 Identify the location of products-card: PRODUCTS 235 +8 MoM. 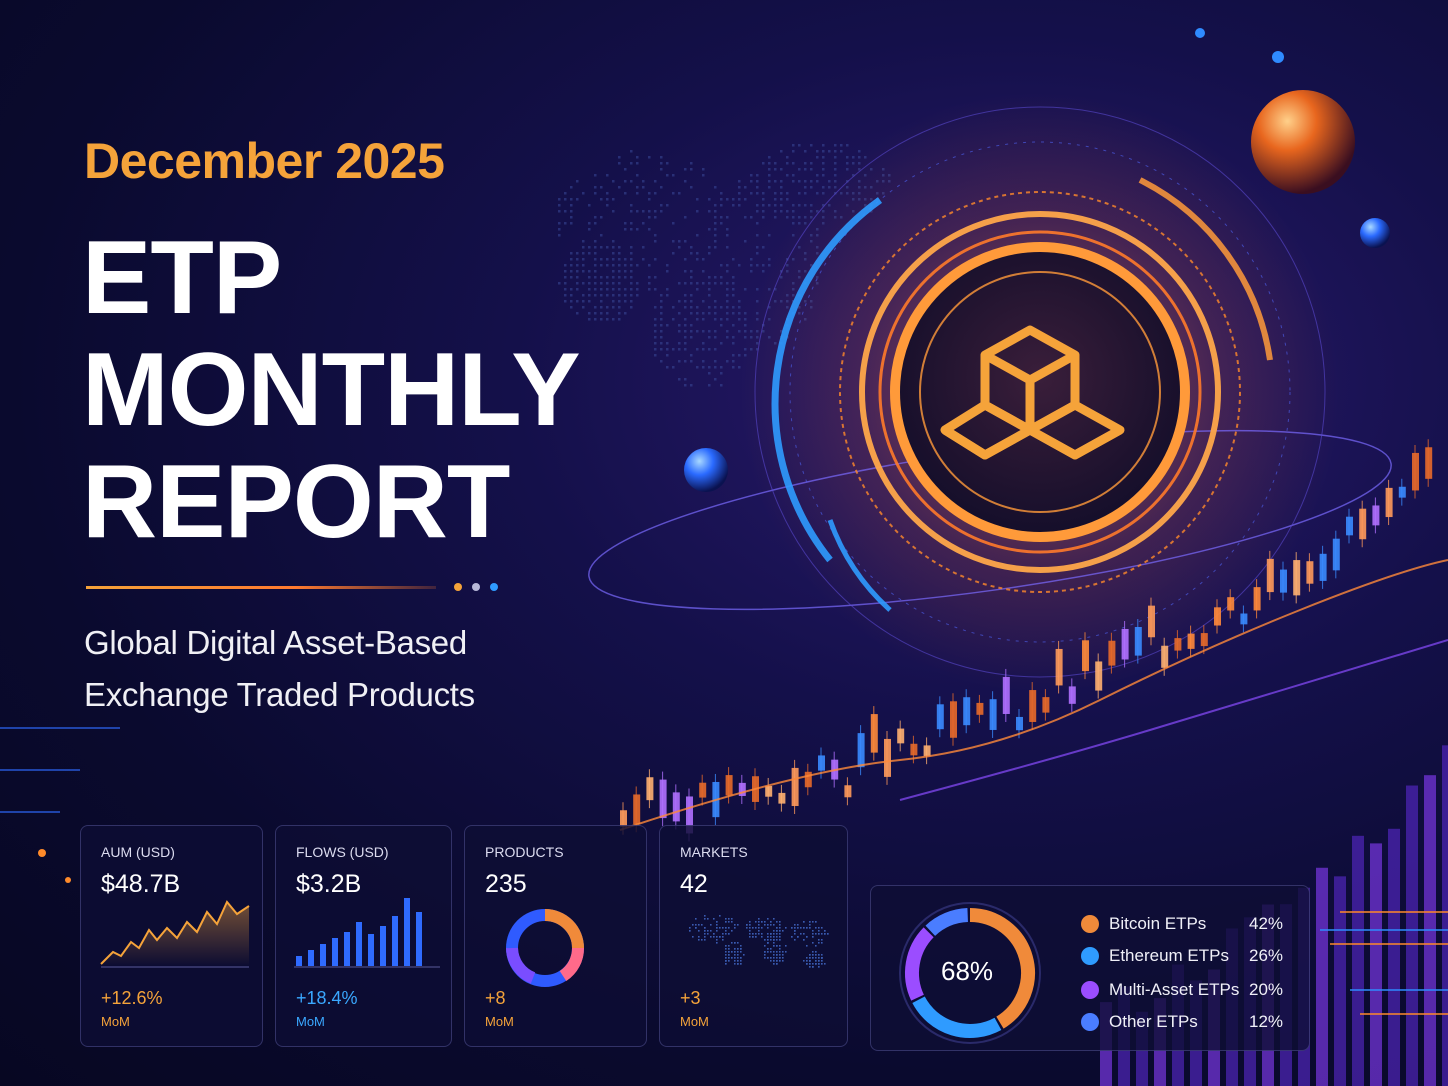
(555, 936).